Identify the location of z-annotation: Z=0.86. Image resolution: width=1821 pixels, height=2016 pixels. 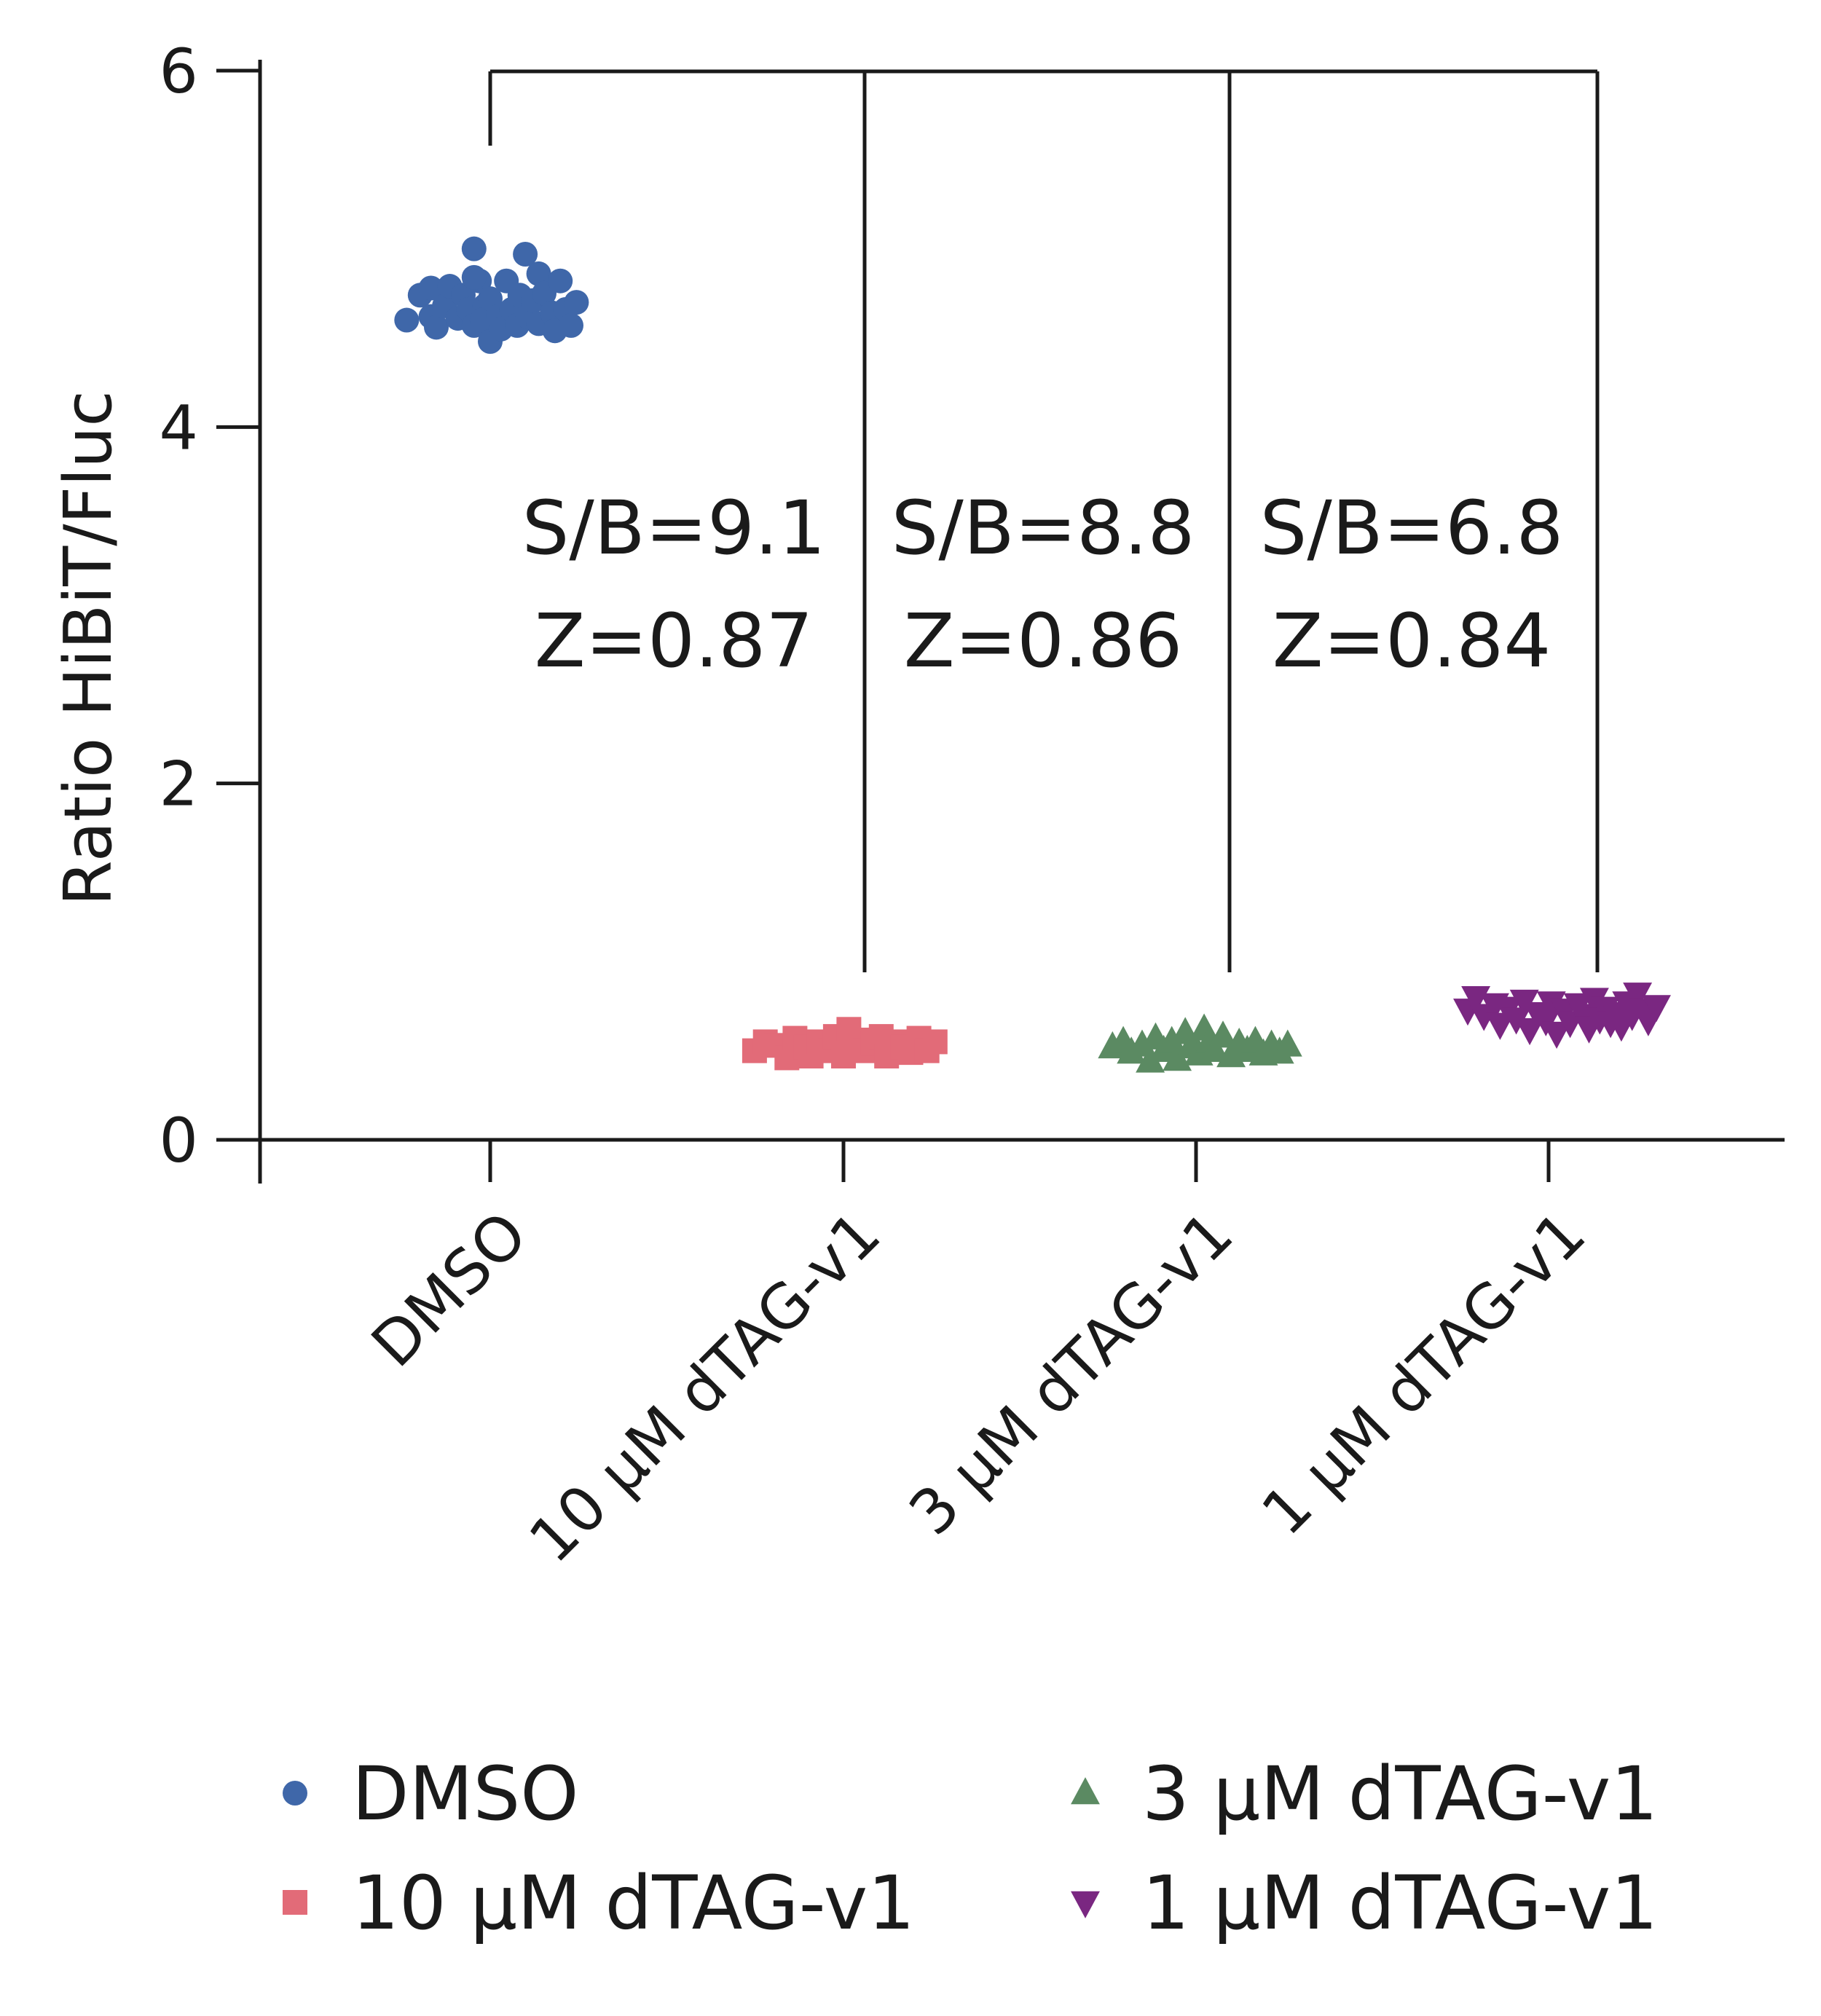
(1043, 641).